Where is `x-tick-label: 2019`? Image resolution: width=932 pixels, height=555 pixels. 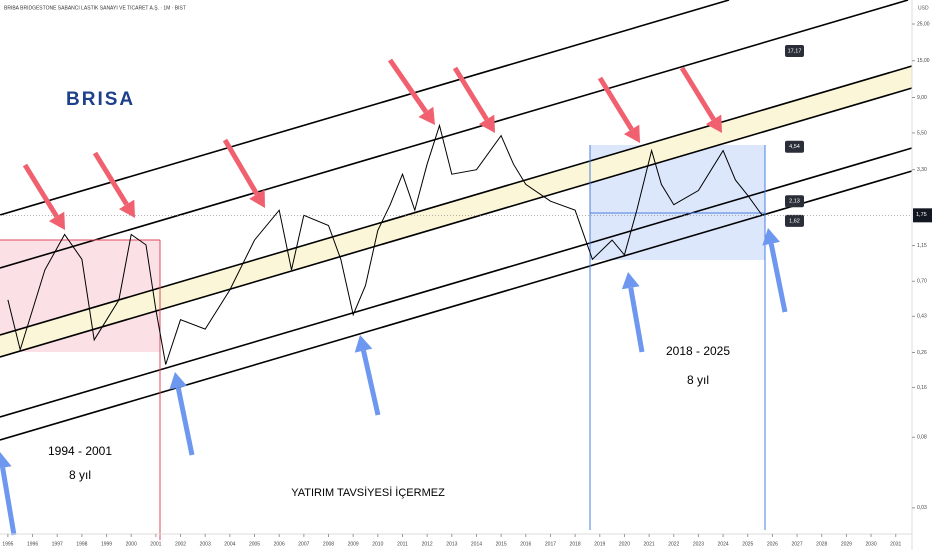
x-tick-label: 2019 is located at coordinates (599, 544).